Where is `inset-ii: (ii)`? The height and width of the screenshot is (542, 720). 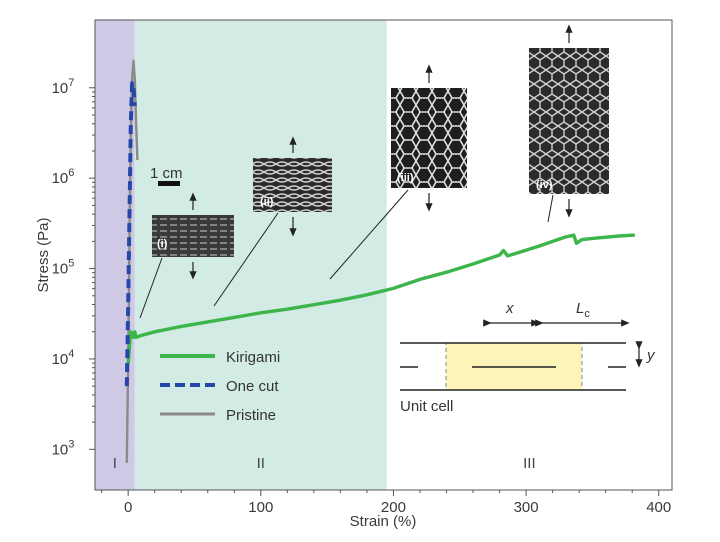 inset-ii: (ii) is located at coordinates (272, 221).